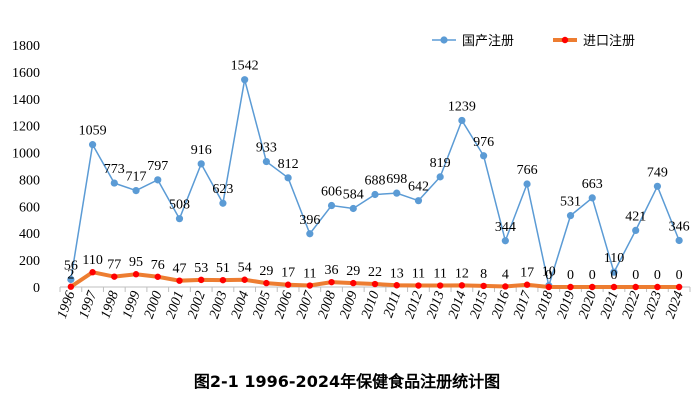 The image size is (694, 401). Describe the element at coordinates (67, 304) in the screenshot. I see `x-tick-label: 1996` at that location.